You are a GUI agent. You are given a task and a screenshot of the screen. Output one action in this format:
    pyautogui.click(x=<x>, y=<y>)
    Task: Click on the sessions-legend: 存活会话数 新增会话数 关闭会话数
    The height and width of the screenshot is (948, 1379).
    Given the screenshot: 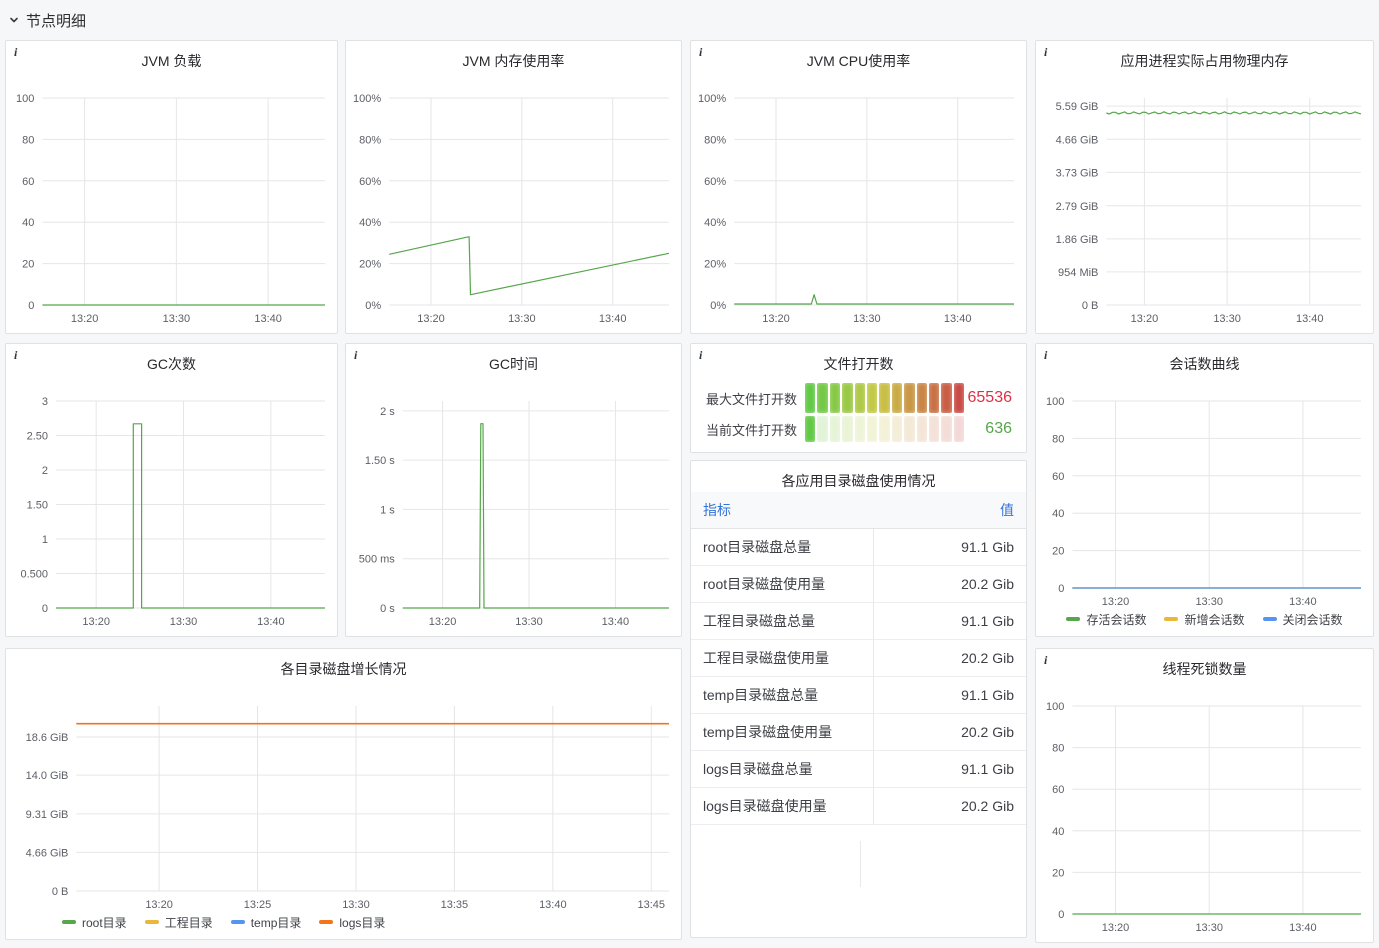 What is the action you would take?
    pyautogui.click(x=1204, y=619)
    